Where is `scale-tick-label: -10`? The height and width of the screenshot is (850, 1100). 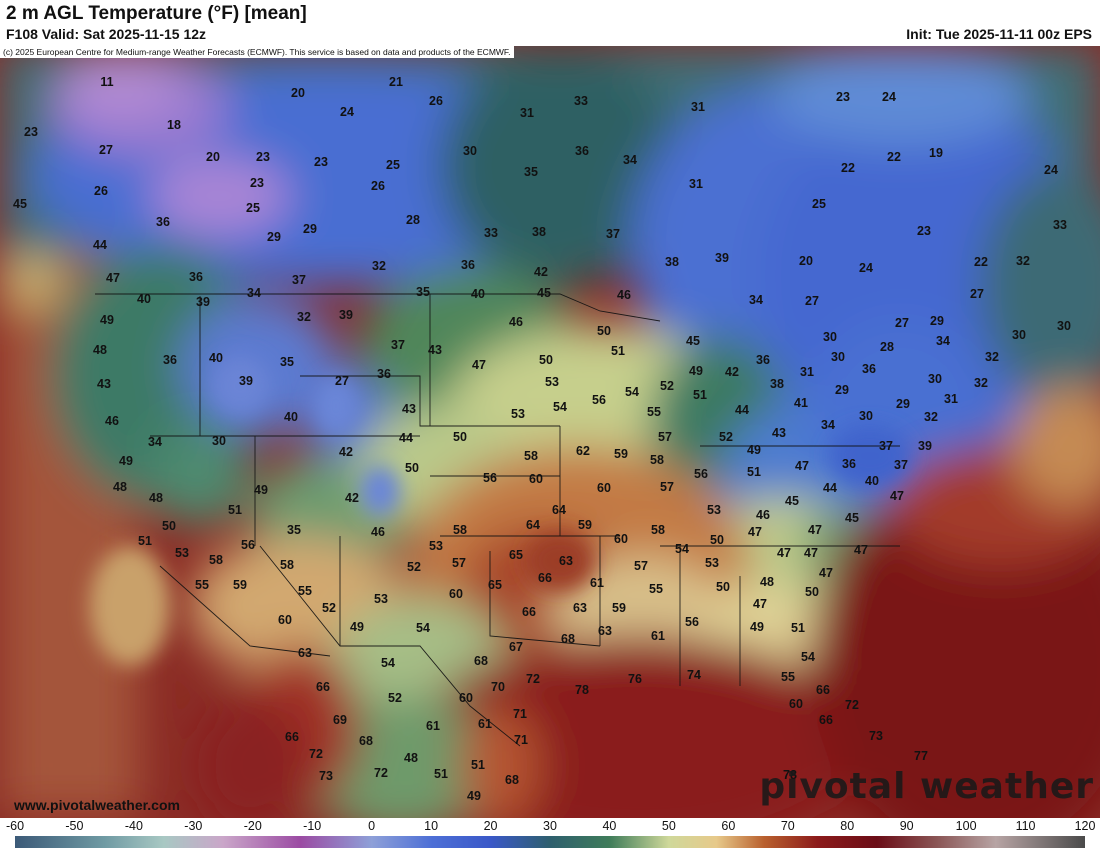 scale-tick-label: -10 is located at coordinates (312, 826).